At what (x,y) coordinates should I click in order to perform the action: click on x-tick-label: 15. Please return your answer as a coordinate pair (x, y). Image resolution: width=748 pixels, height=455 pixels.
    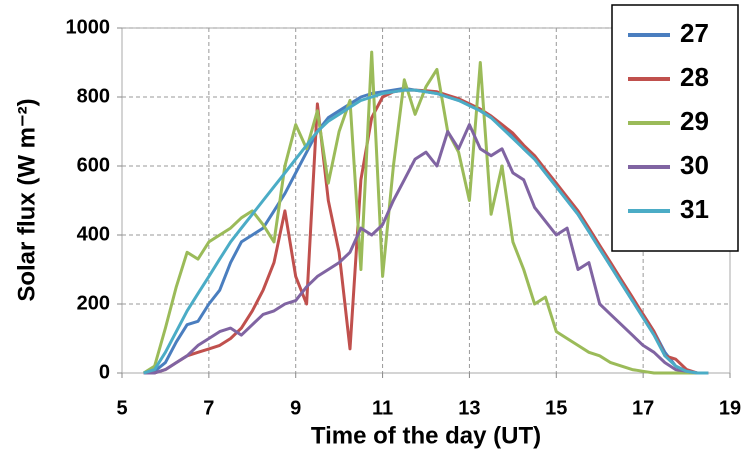
    Looking at the image, I should click on (556, 408).